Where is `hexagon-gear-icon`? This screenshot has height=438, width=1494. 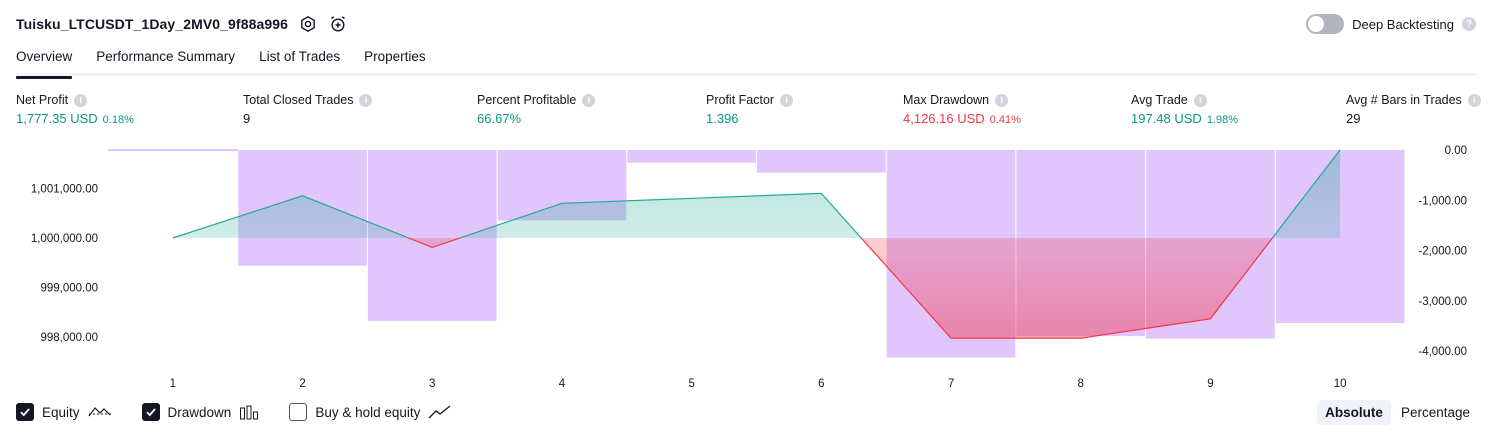
hexagon-gear-icon is located at coordinates (308, 24).